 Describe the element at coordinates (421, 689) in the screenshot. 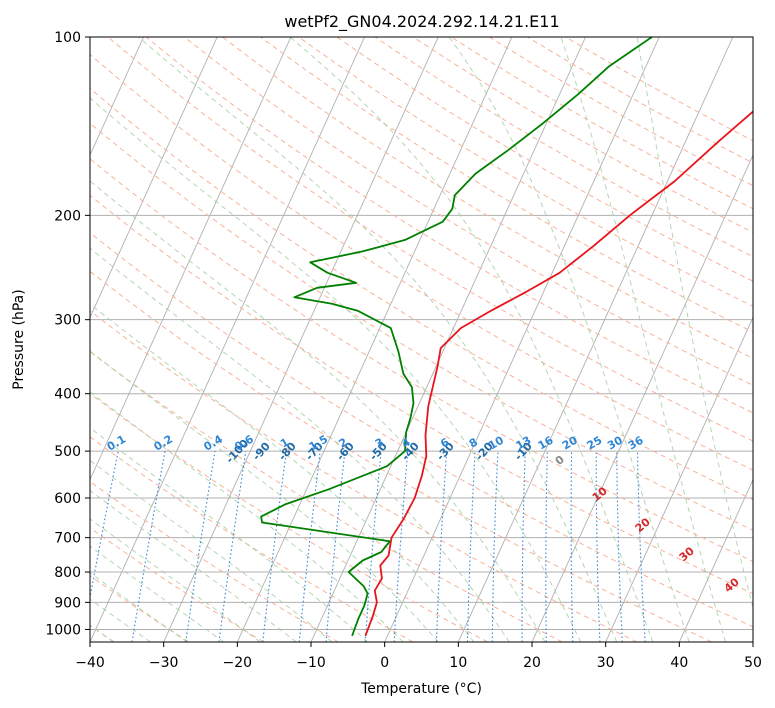

I see `x-axis-label: Temperature (°C)` at that location.